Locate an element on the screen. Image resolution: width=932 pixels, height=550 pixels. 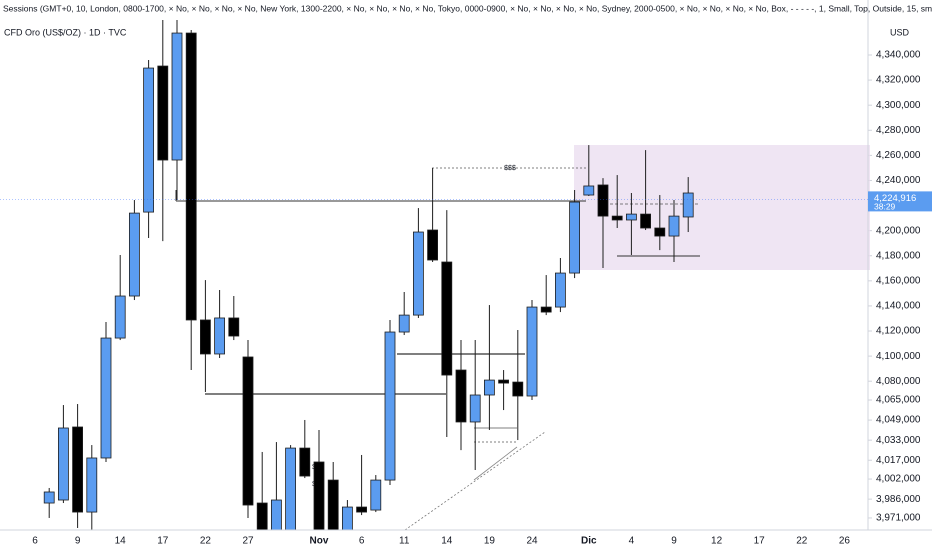
x-tick-label: Dic is located at coordinates (589, 541).